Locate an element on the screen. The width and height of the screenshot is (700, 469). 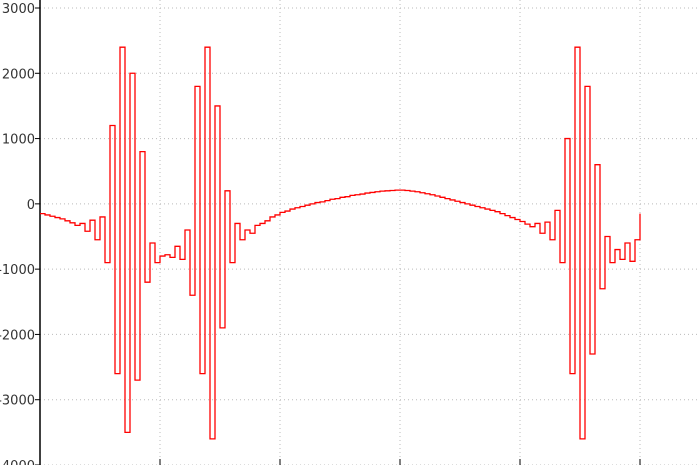
y-tick-label: 0 is located at coordinates (31, 205).